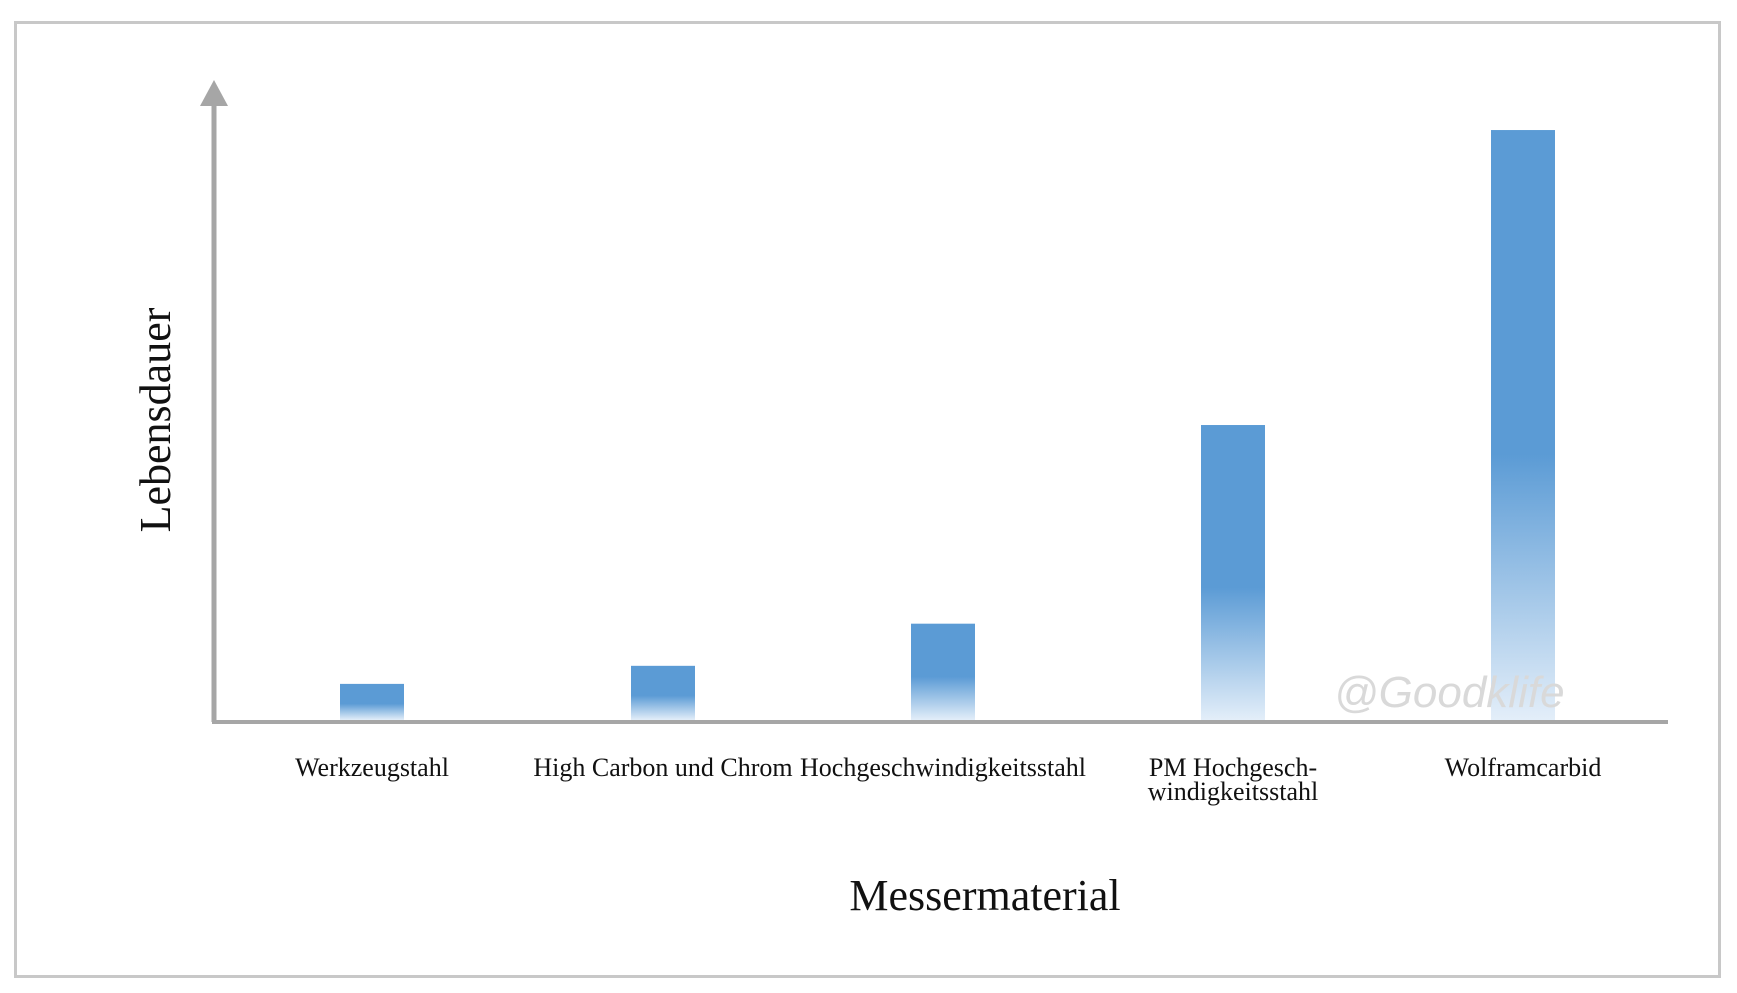  What do you see at coordinates (155, 419) in the screenshot?
I see `y-axis-title: Lebensdauer` at bounding box center [155, 419].